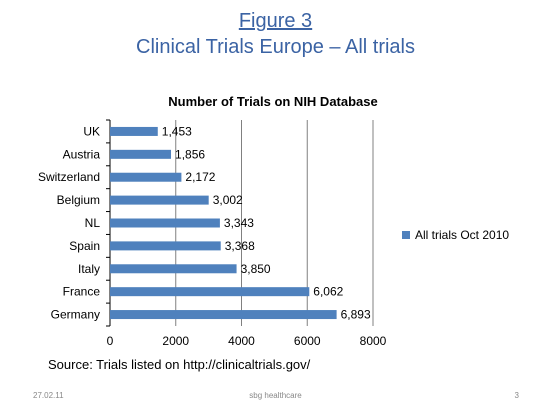 The height and width of the screenshot is (414, 551). What do you see at coordinates (175, 341) in the screenshot?
I see `x-tick-label: 2000` at bounding box center [175, 341].